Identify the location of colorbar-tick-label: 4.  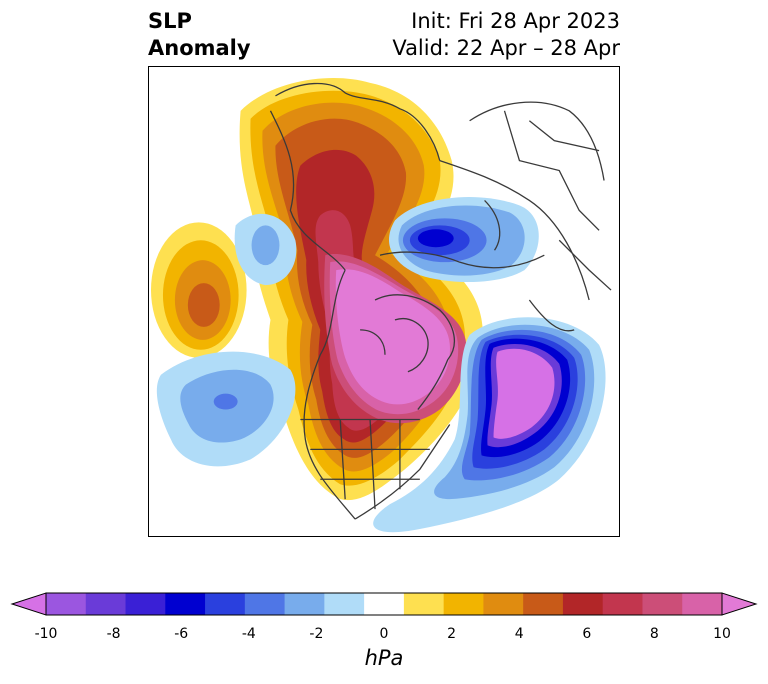
(519, 634).